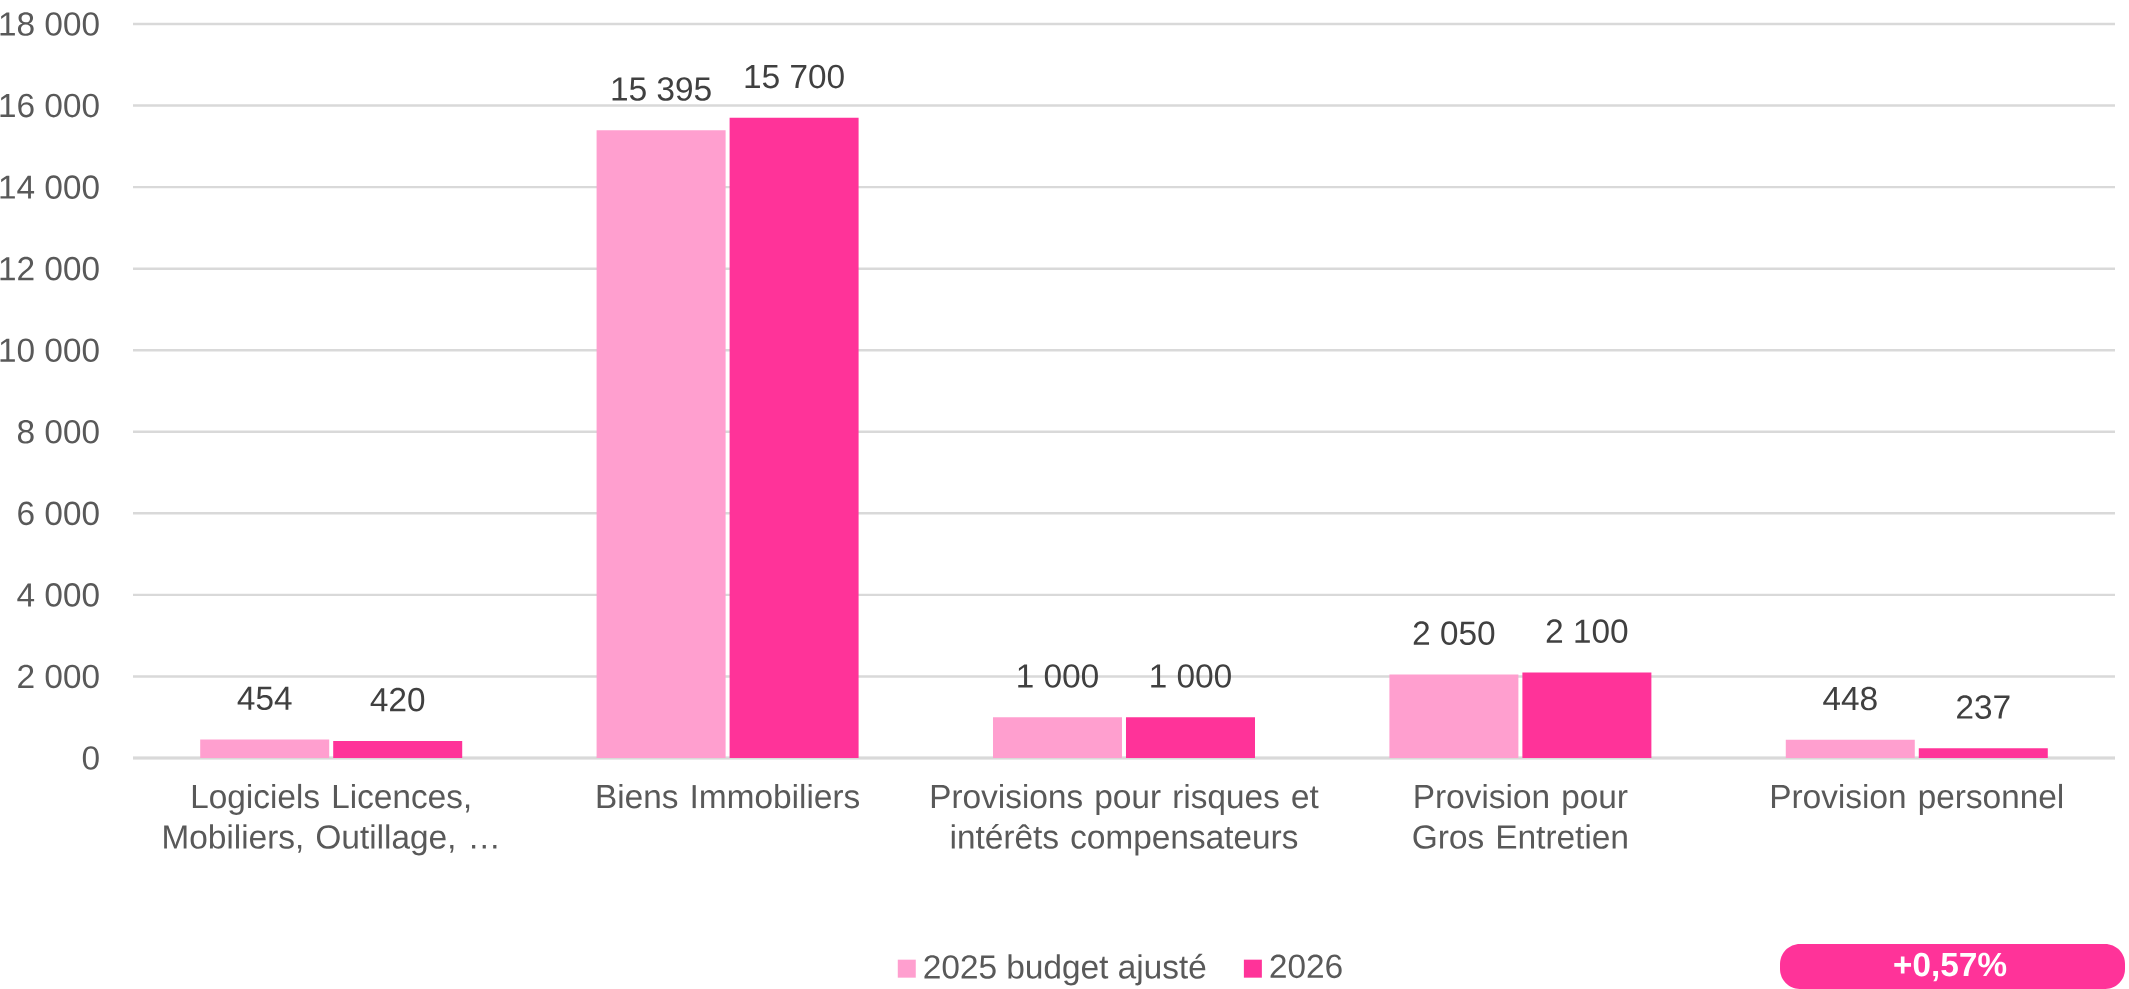 The width and height of the screenshot is (2129, 989). I want to click on data-label: 15 395, so click(661, 89).